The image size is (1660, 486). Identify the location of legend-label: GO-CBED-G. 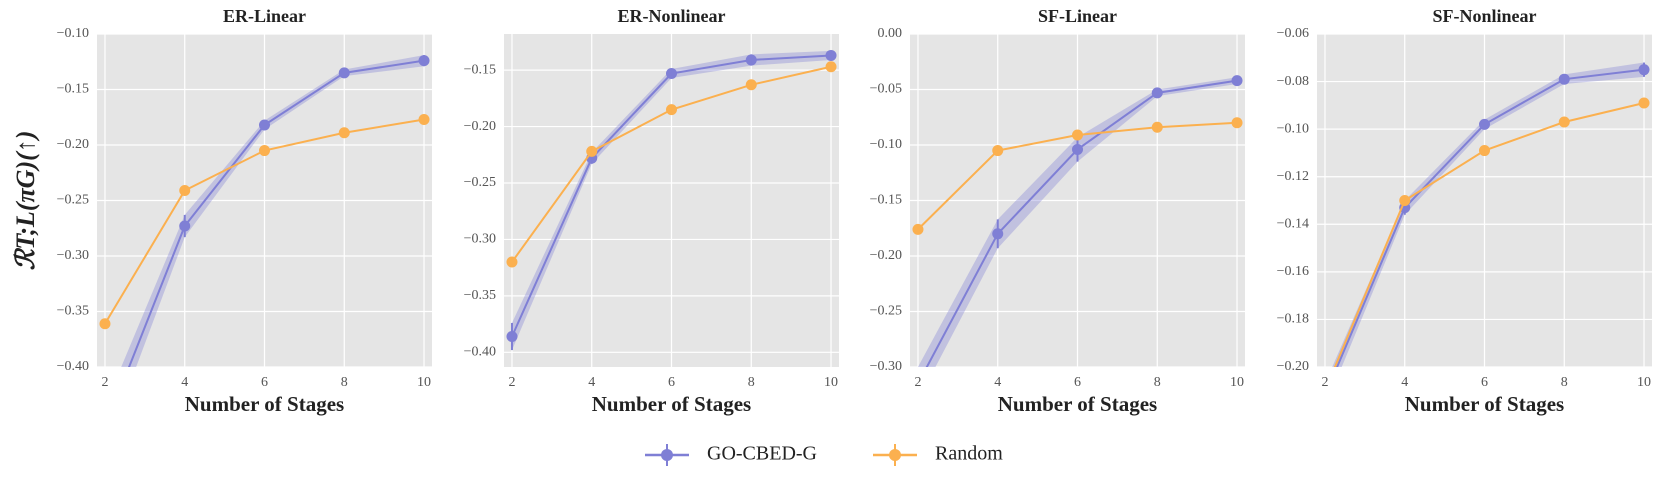
(762, 454).